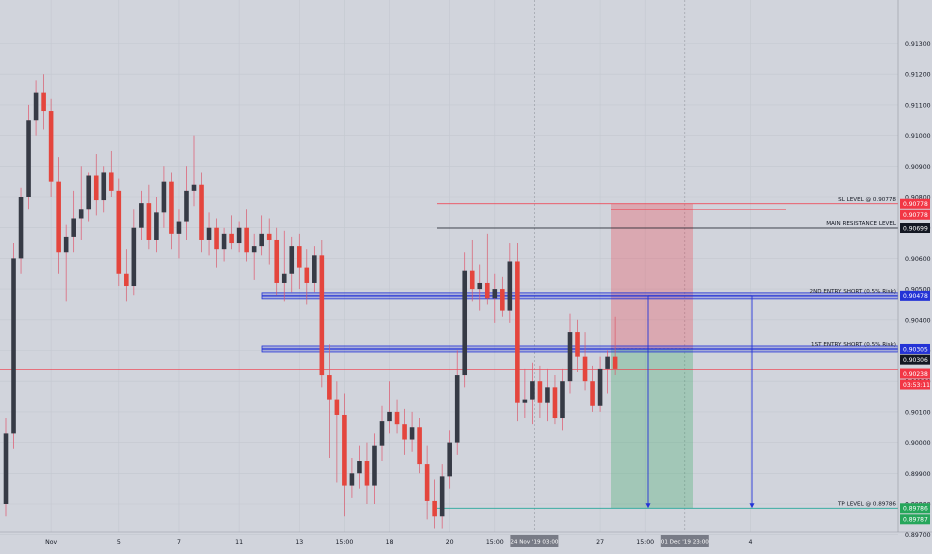 The height and width of the screenshot is (554, 932). Describe the element at coordinates (119, 542) in the screenshot. I see `time-tick-label: 5` at that location.